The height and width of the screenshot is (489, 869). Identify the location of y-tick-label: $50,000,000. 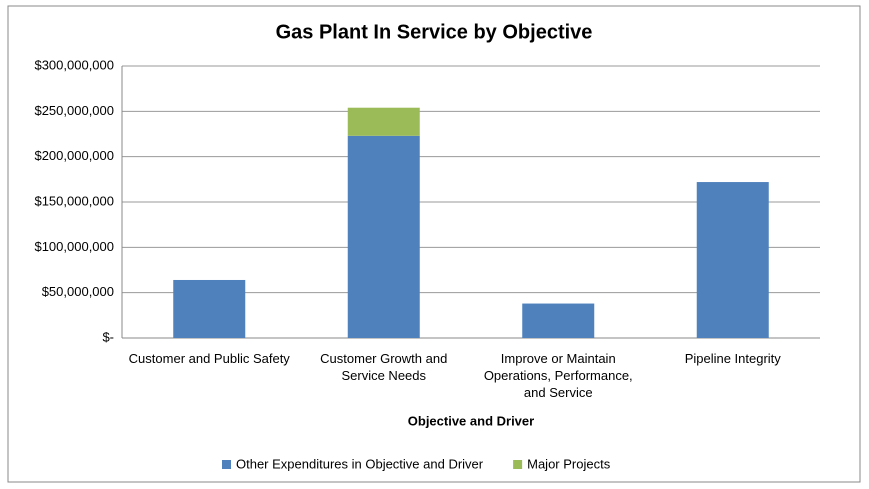
(78, 291).